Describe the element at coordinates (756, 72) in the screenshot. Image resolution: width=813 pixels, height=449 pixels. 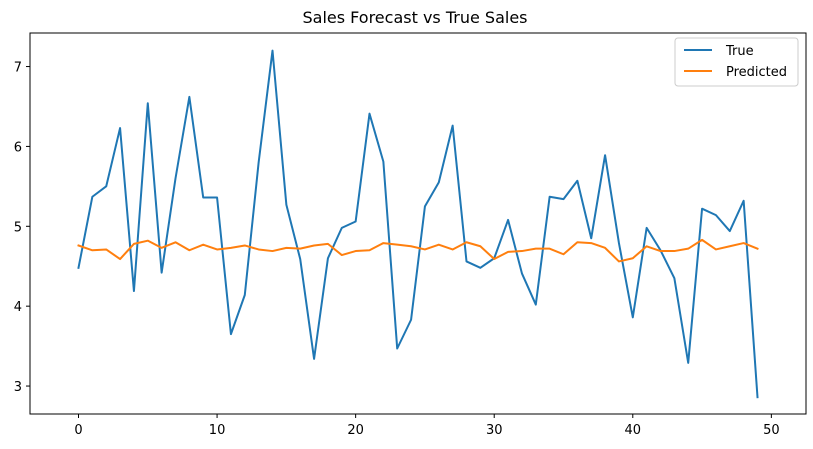
I see `legend-label-predicted: Predicted` at that location.